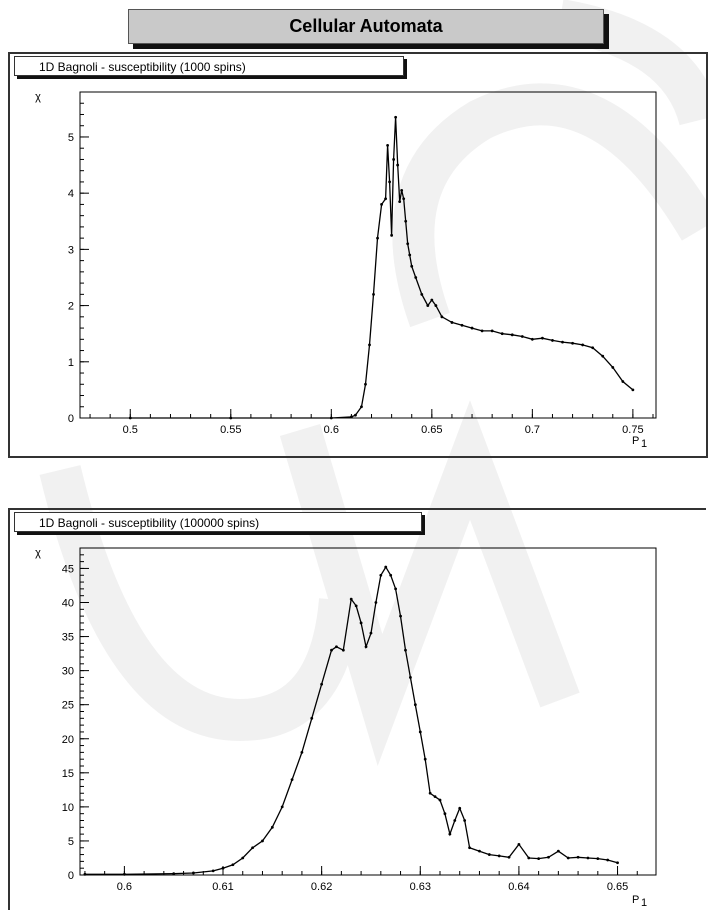 The height and width of the screenshot is (910, 708). What do you see at coordinates (366, 26) in the screenshot?
I see `page-title: Cellular Automata` at bounding box center [366, 26].